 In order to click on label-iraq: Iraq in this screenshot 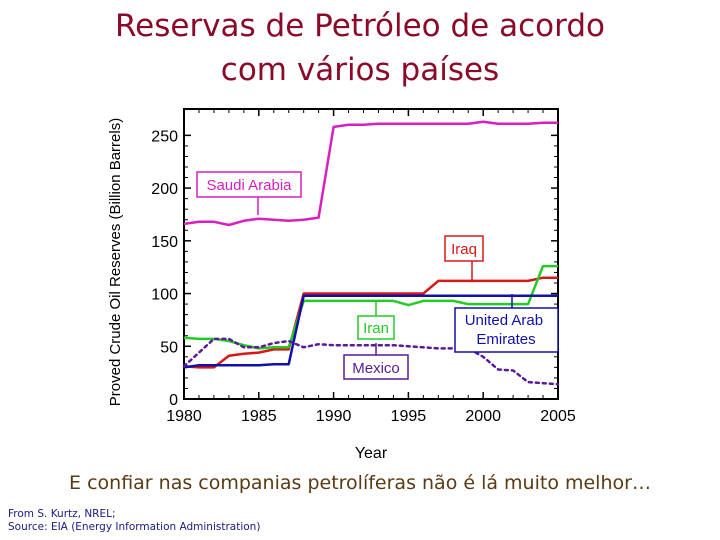, I will do `click(464, 258)`.